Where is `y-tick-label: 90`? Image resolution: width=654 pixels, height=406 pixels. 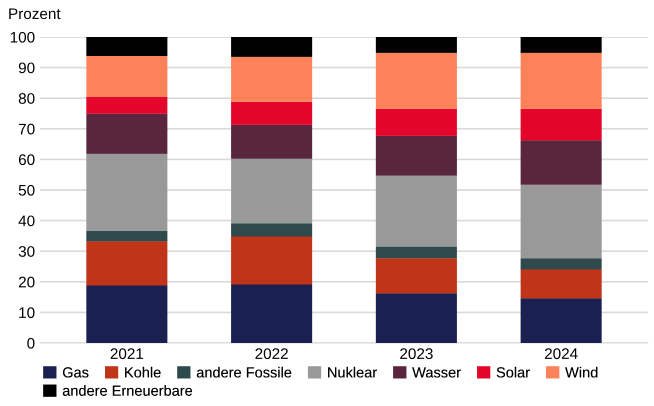 y-tick-label: 90 is located at coordinates (26, 68).